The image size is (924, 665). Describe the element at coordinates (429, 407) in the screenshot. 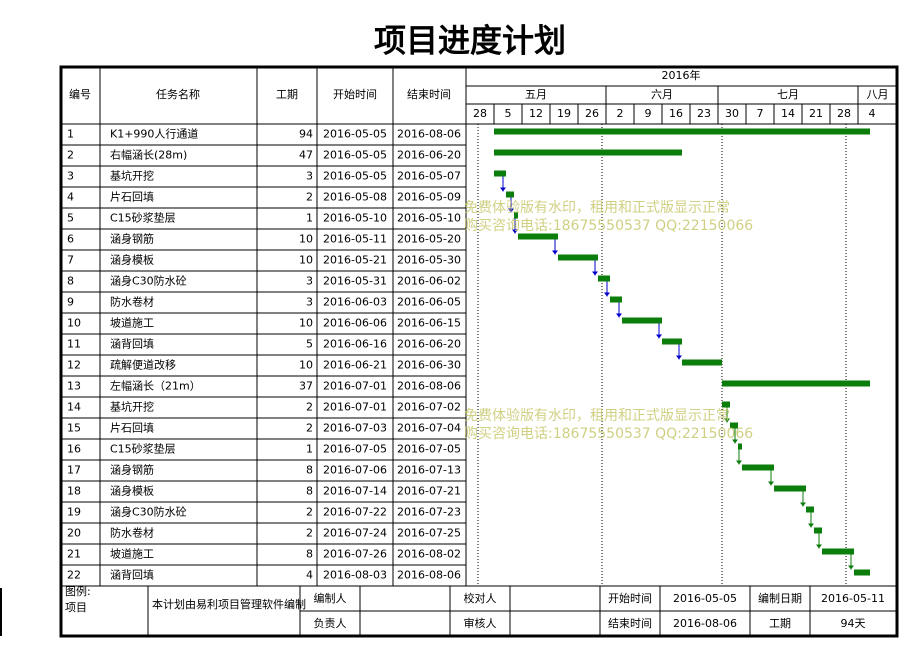

I see `task-end: 2016-07-02` at that location.